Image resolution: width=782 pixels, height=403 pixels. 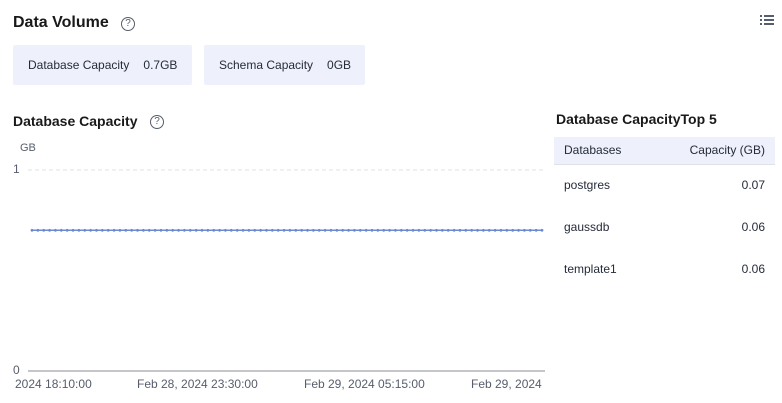 I want to click on database-name: template1, so click(x=590, y=269).